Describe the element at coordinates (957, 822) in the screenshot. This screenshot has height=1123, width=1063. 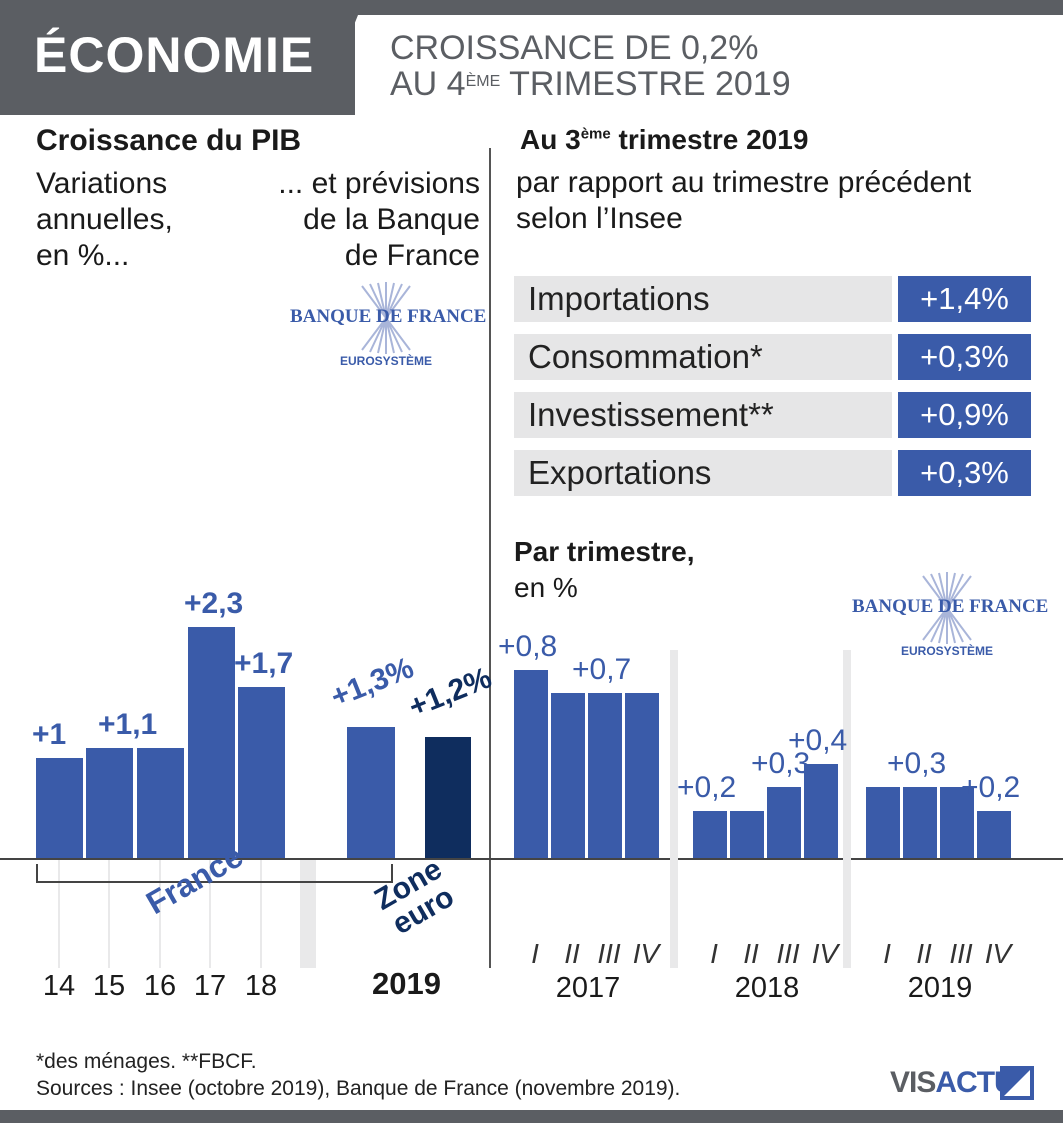
I see `bar-2019-iii` at that location.